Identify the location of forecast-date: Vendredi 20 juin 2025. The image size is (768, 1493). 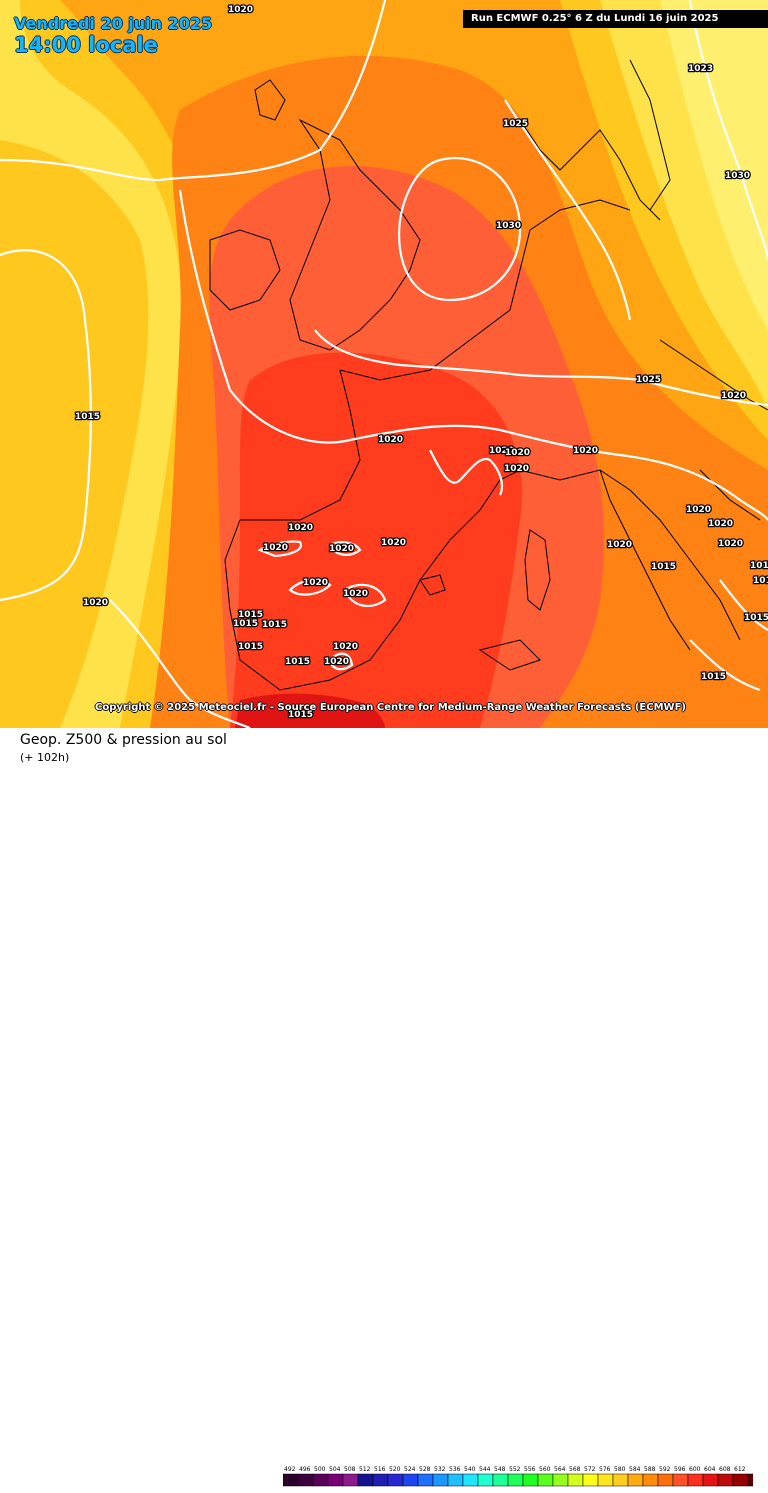
(113, 23).